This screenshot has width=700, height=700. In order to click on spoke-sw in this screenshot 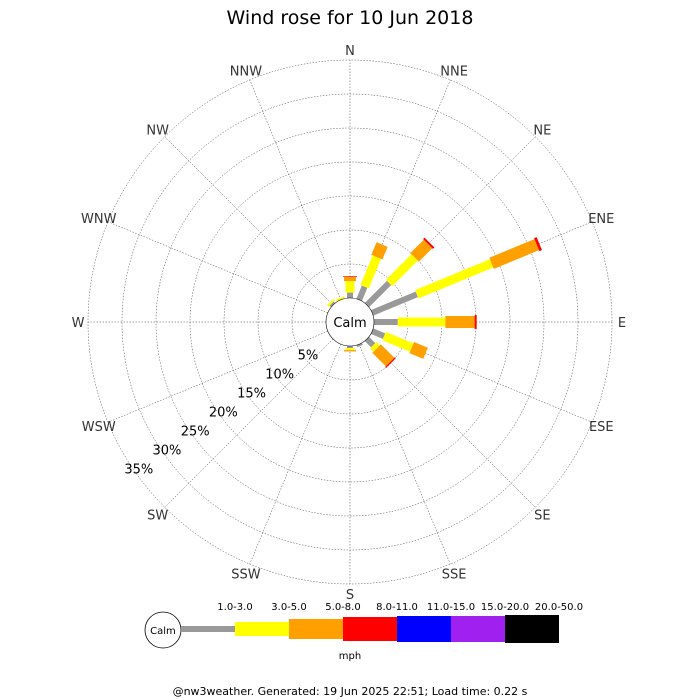, I will do `click(249, 423)`.